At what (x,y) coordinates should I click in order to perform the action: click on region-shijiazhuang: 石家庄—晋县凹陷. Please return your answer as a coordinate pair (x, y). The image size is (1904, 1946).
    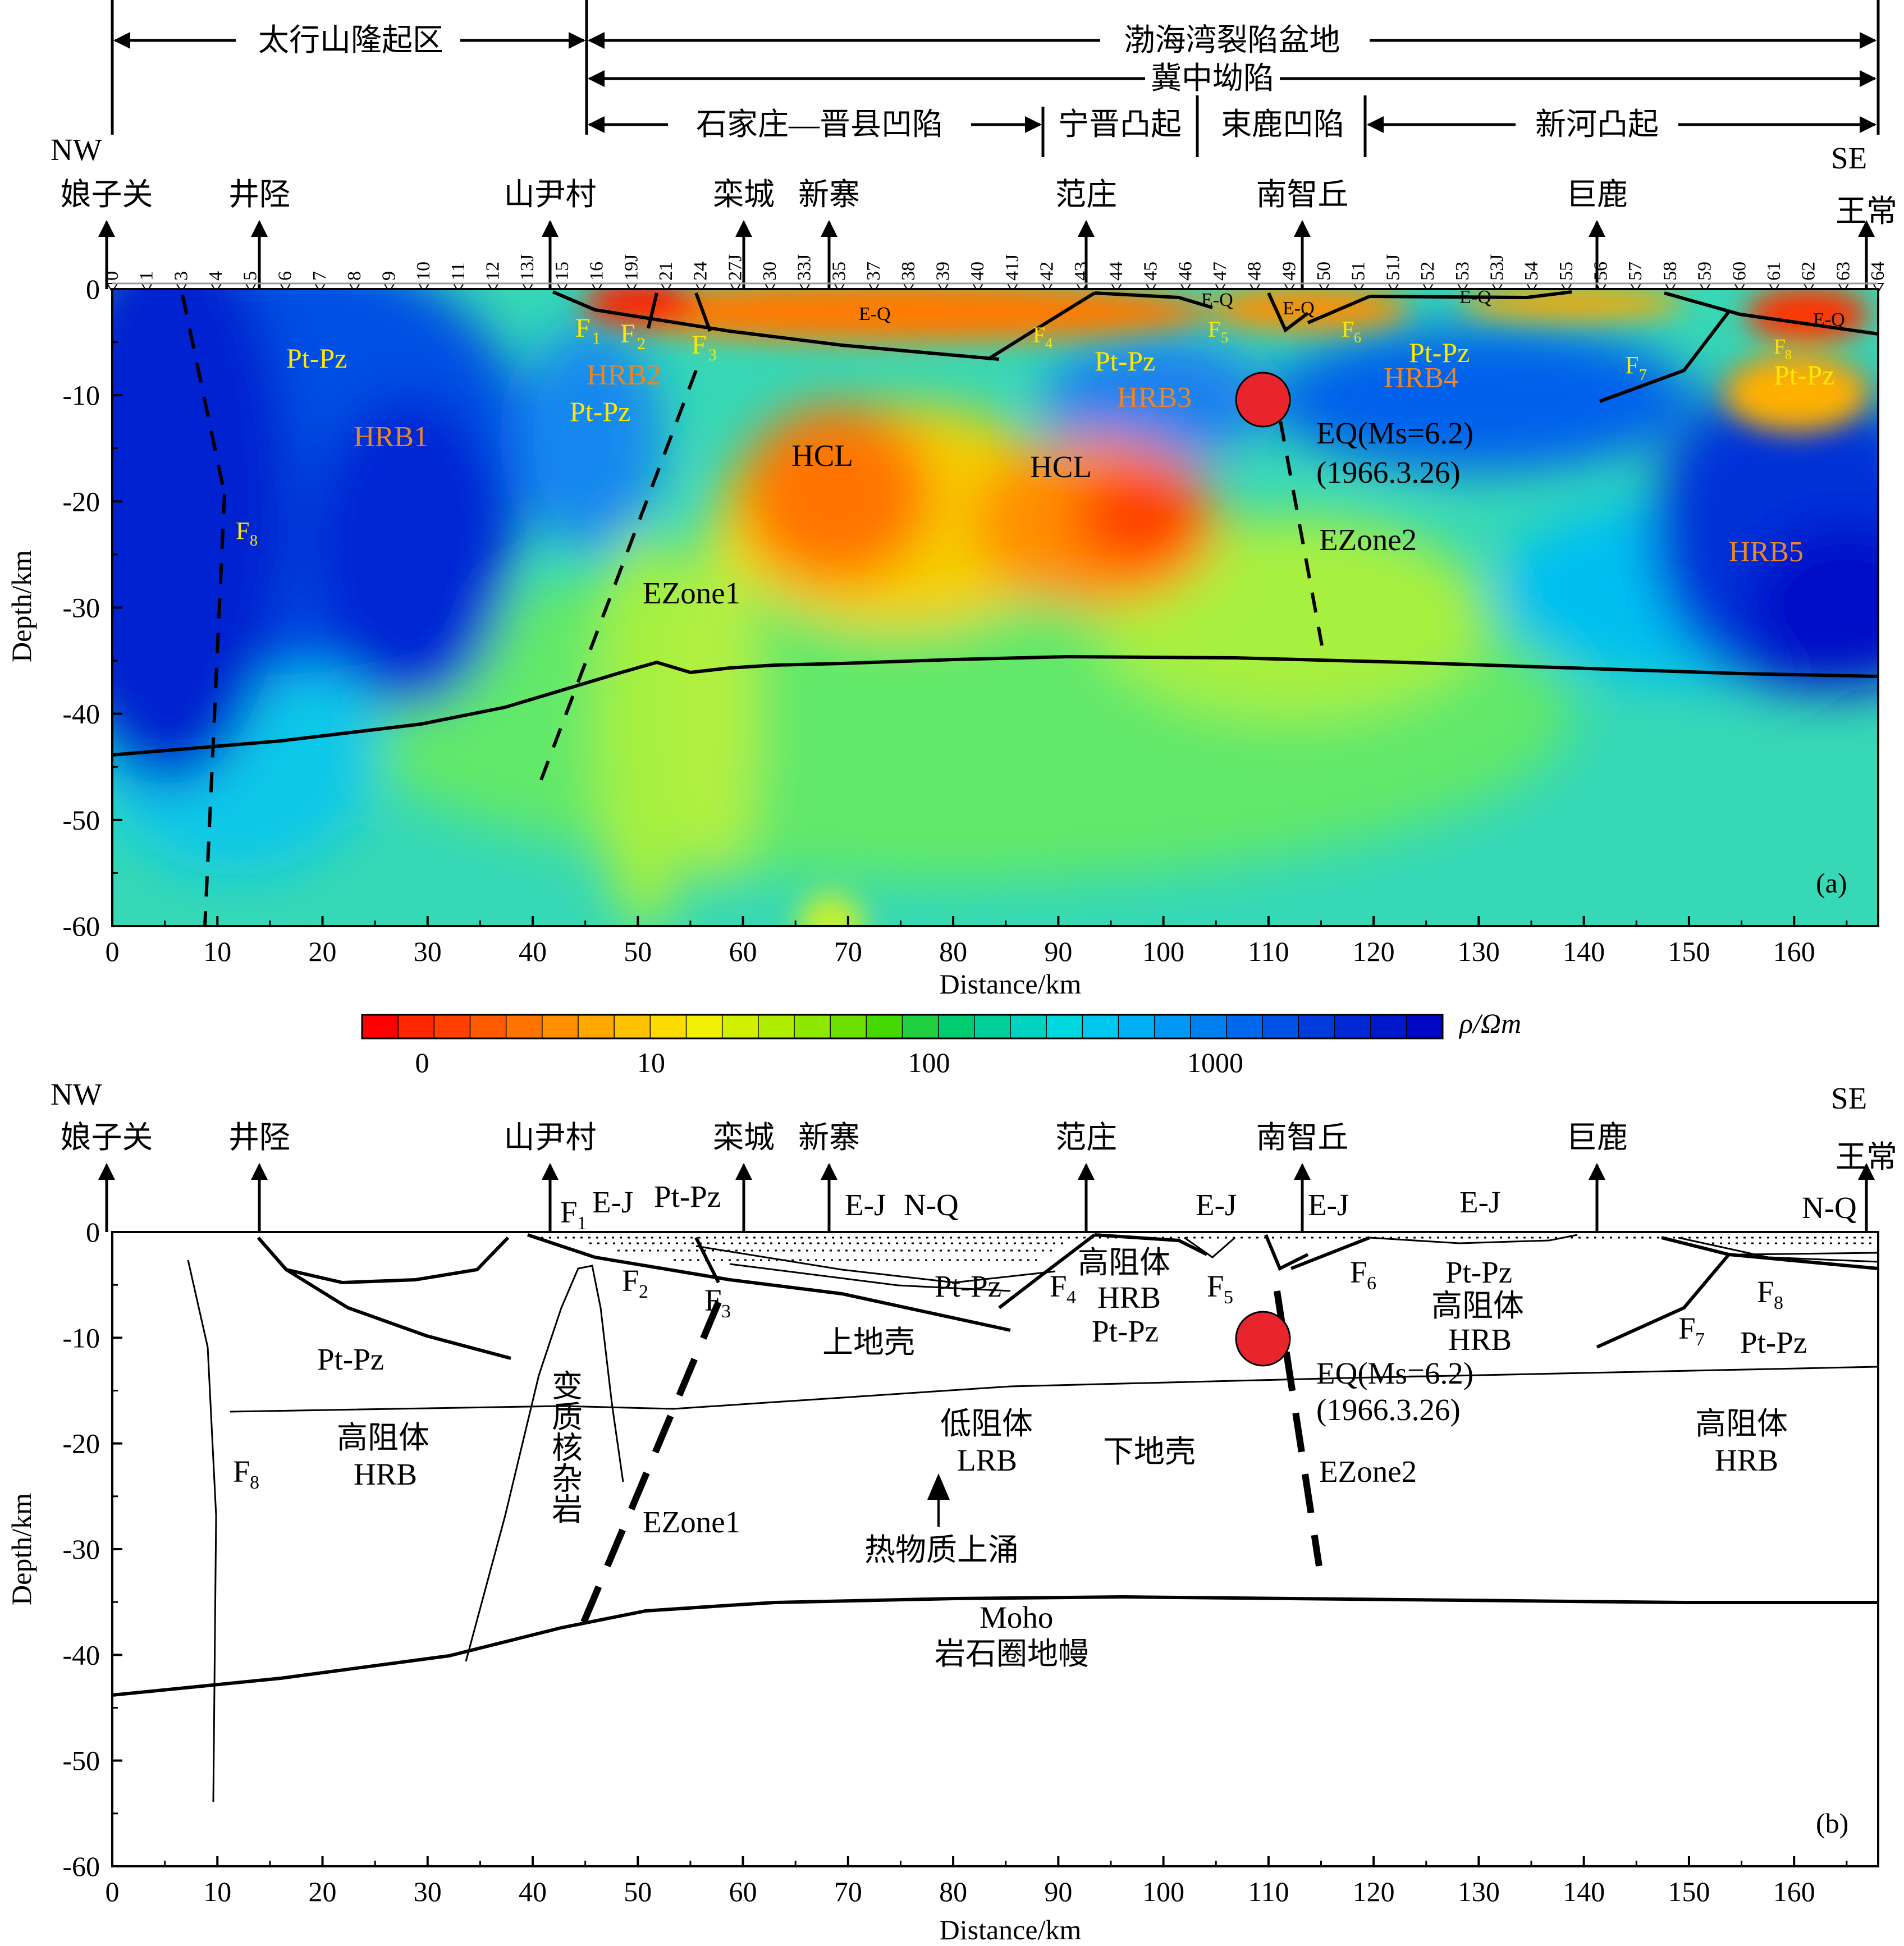
    Looking at the image, I should click on (820, 124).